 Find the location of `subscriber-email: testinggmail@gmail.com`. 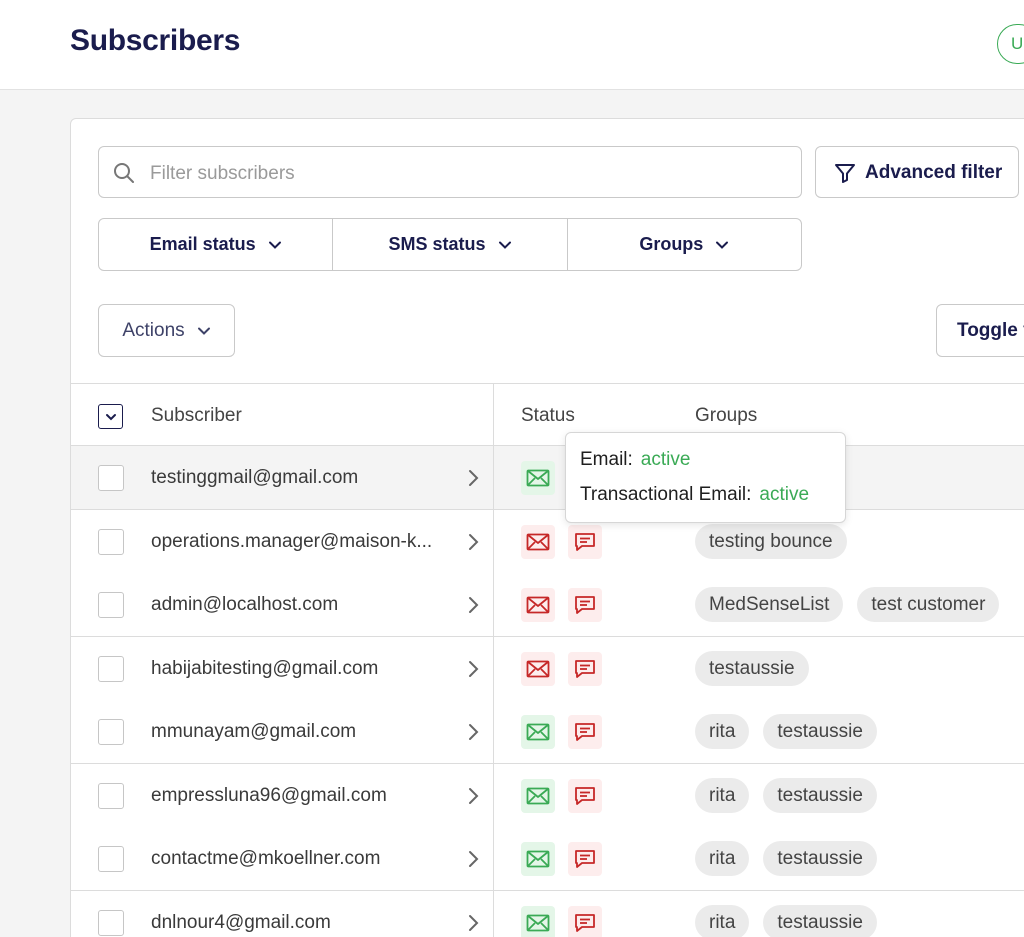

subscriber-email: testinggmail@gmail.com is located at coordinates (255, 477).